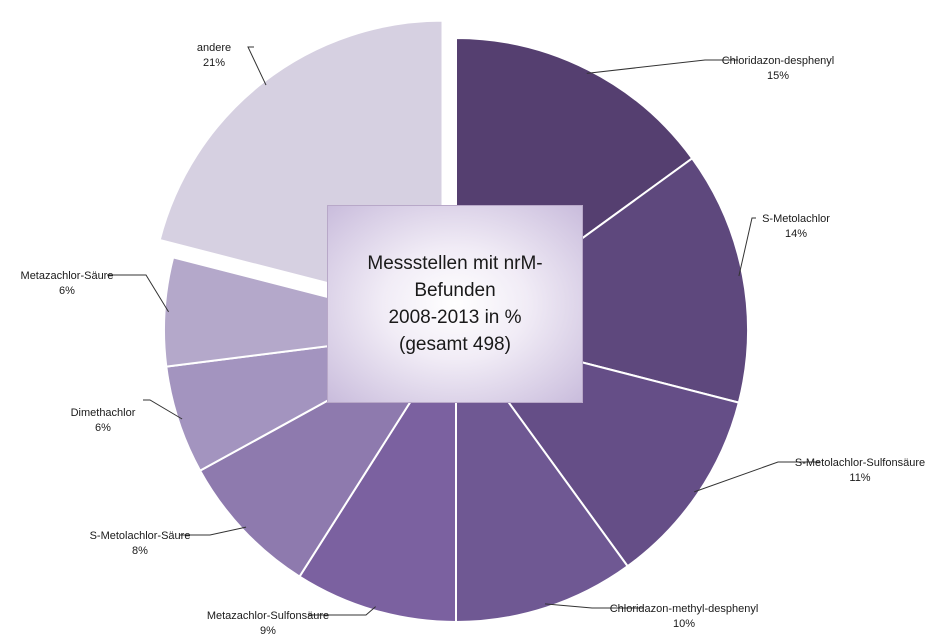  What do you see at coordinates (684, 624) in the screenshot?
I see `slice-value-4: 10%` at bounding box center [684, 624].